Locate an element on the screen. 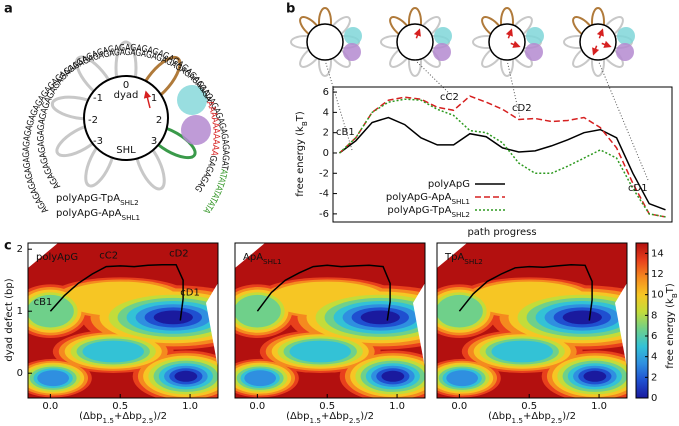 The image size is (679, 426). annotation: cD1 is located at coordinates (638, 188).